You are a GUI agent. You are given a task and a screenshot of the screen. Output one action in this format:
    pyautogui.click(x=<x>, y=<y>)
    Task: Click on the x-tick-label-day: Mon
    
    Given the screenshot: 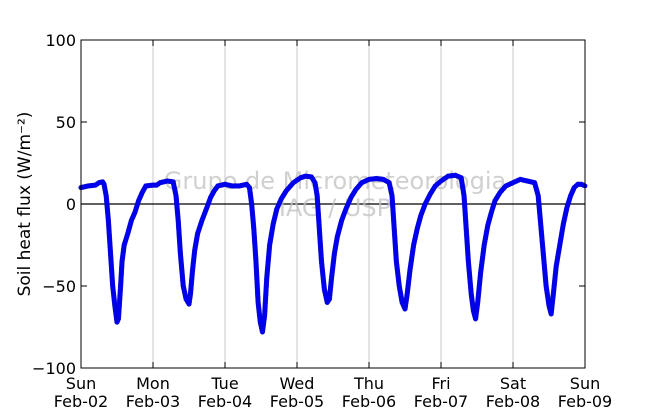 What is the action you would take?
    pyautogui.click(x=153, y=383)
    